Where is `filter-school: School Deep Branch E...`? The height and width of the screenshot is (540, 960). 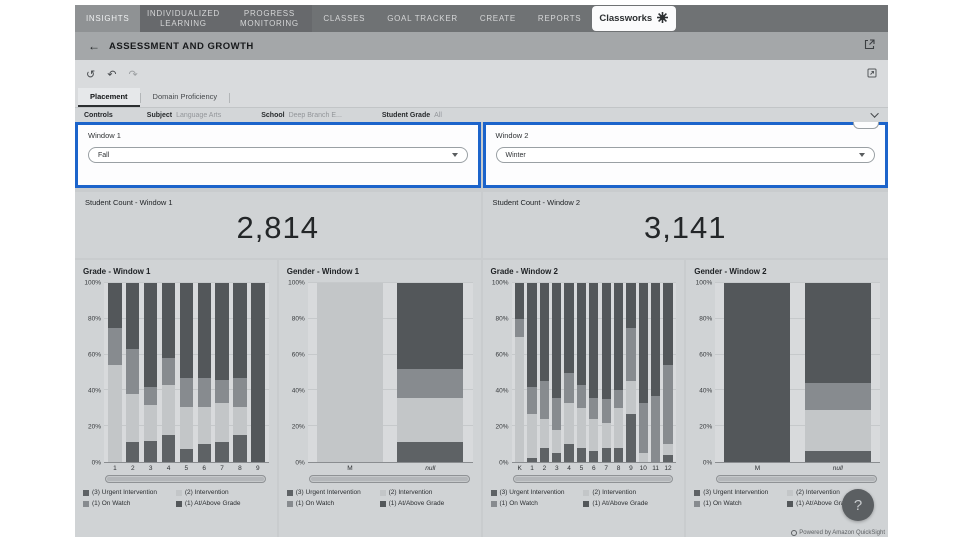
filter-school: School Deep Branch E... is located at coordinates (301, 115).